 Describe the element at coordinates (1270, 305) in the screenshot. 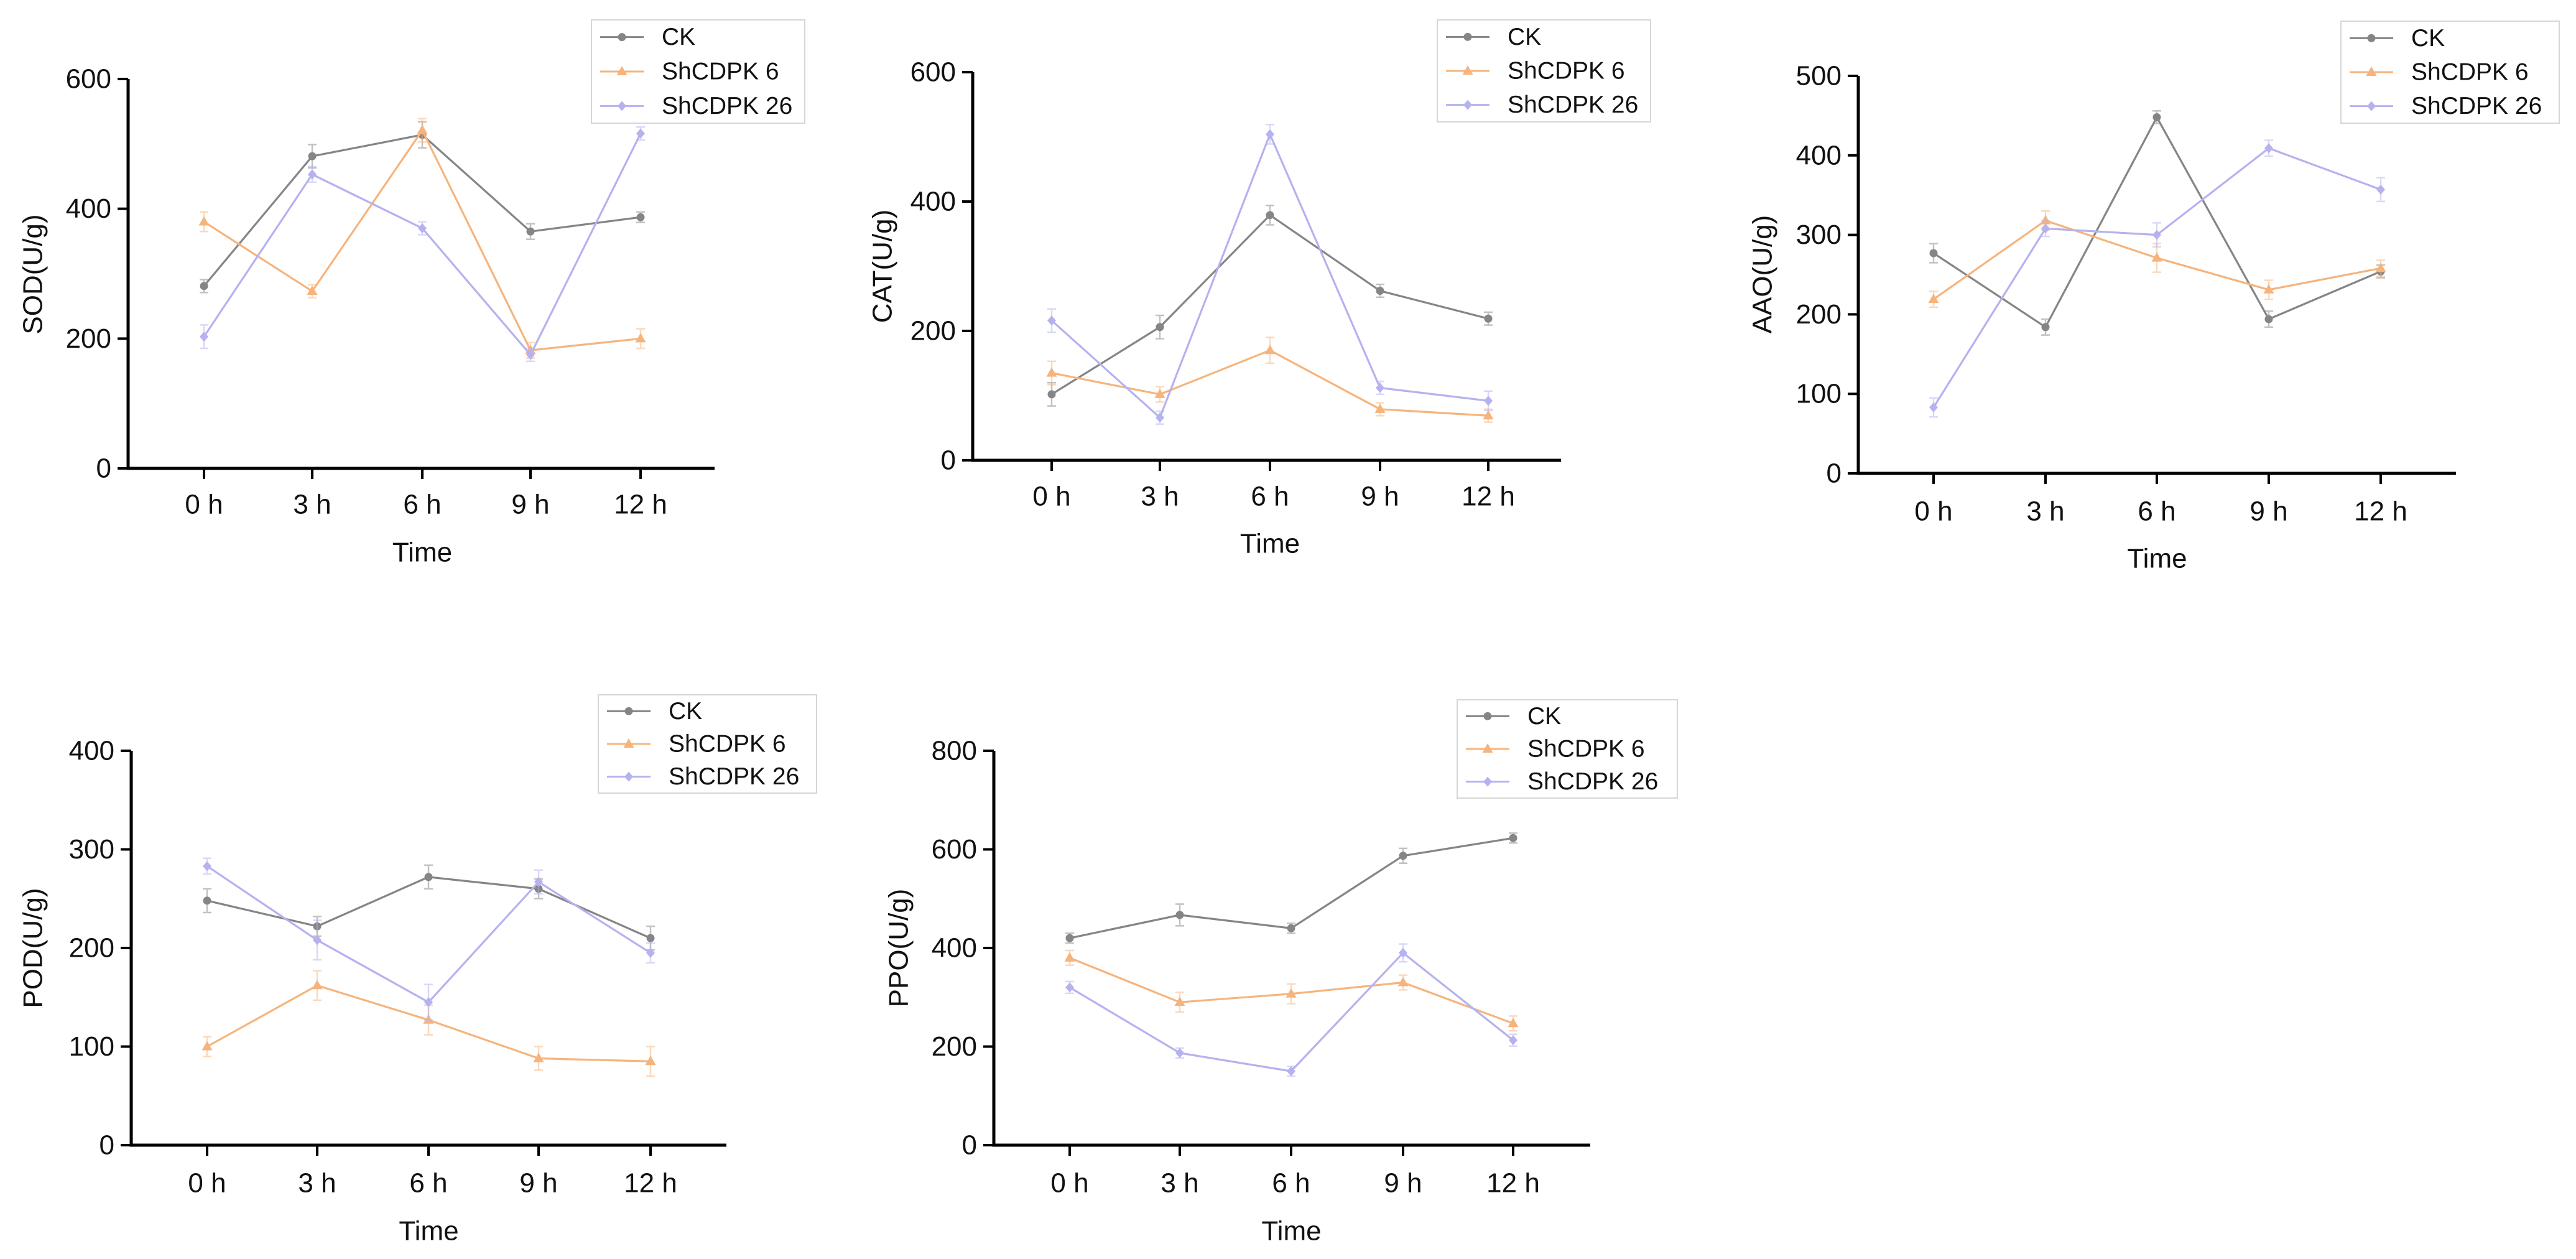

I see `cat-series-ck` at that location.